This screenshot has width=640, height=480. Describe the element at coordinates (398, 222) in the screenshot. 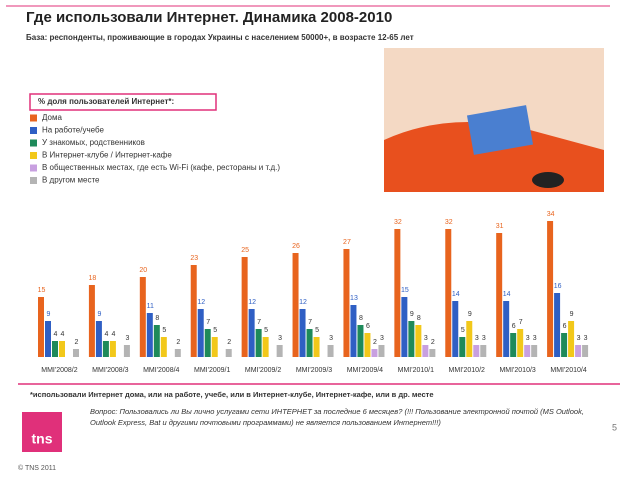

I see `value-label: 32` at that location.